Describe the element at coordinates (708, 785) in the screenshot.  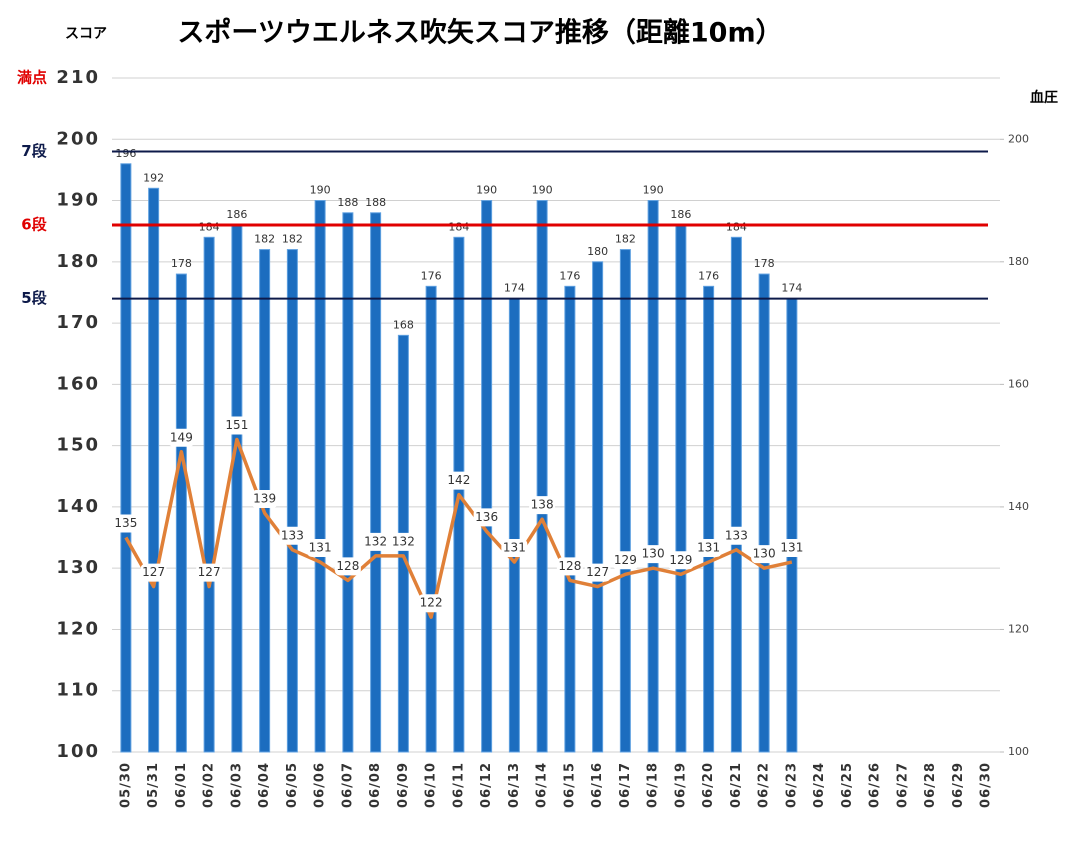
I see `x-tick-label: 06/20` at that location.